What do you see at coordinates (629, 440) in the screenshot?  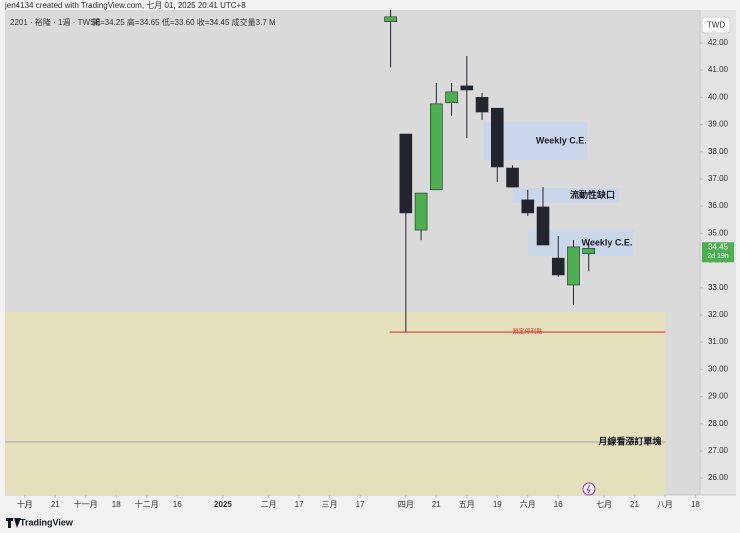 I see `level-label: 月線看漲訂單塊` at bounding box center [629, 440].